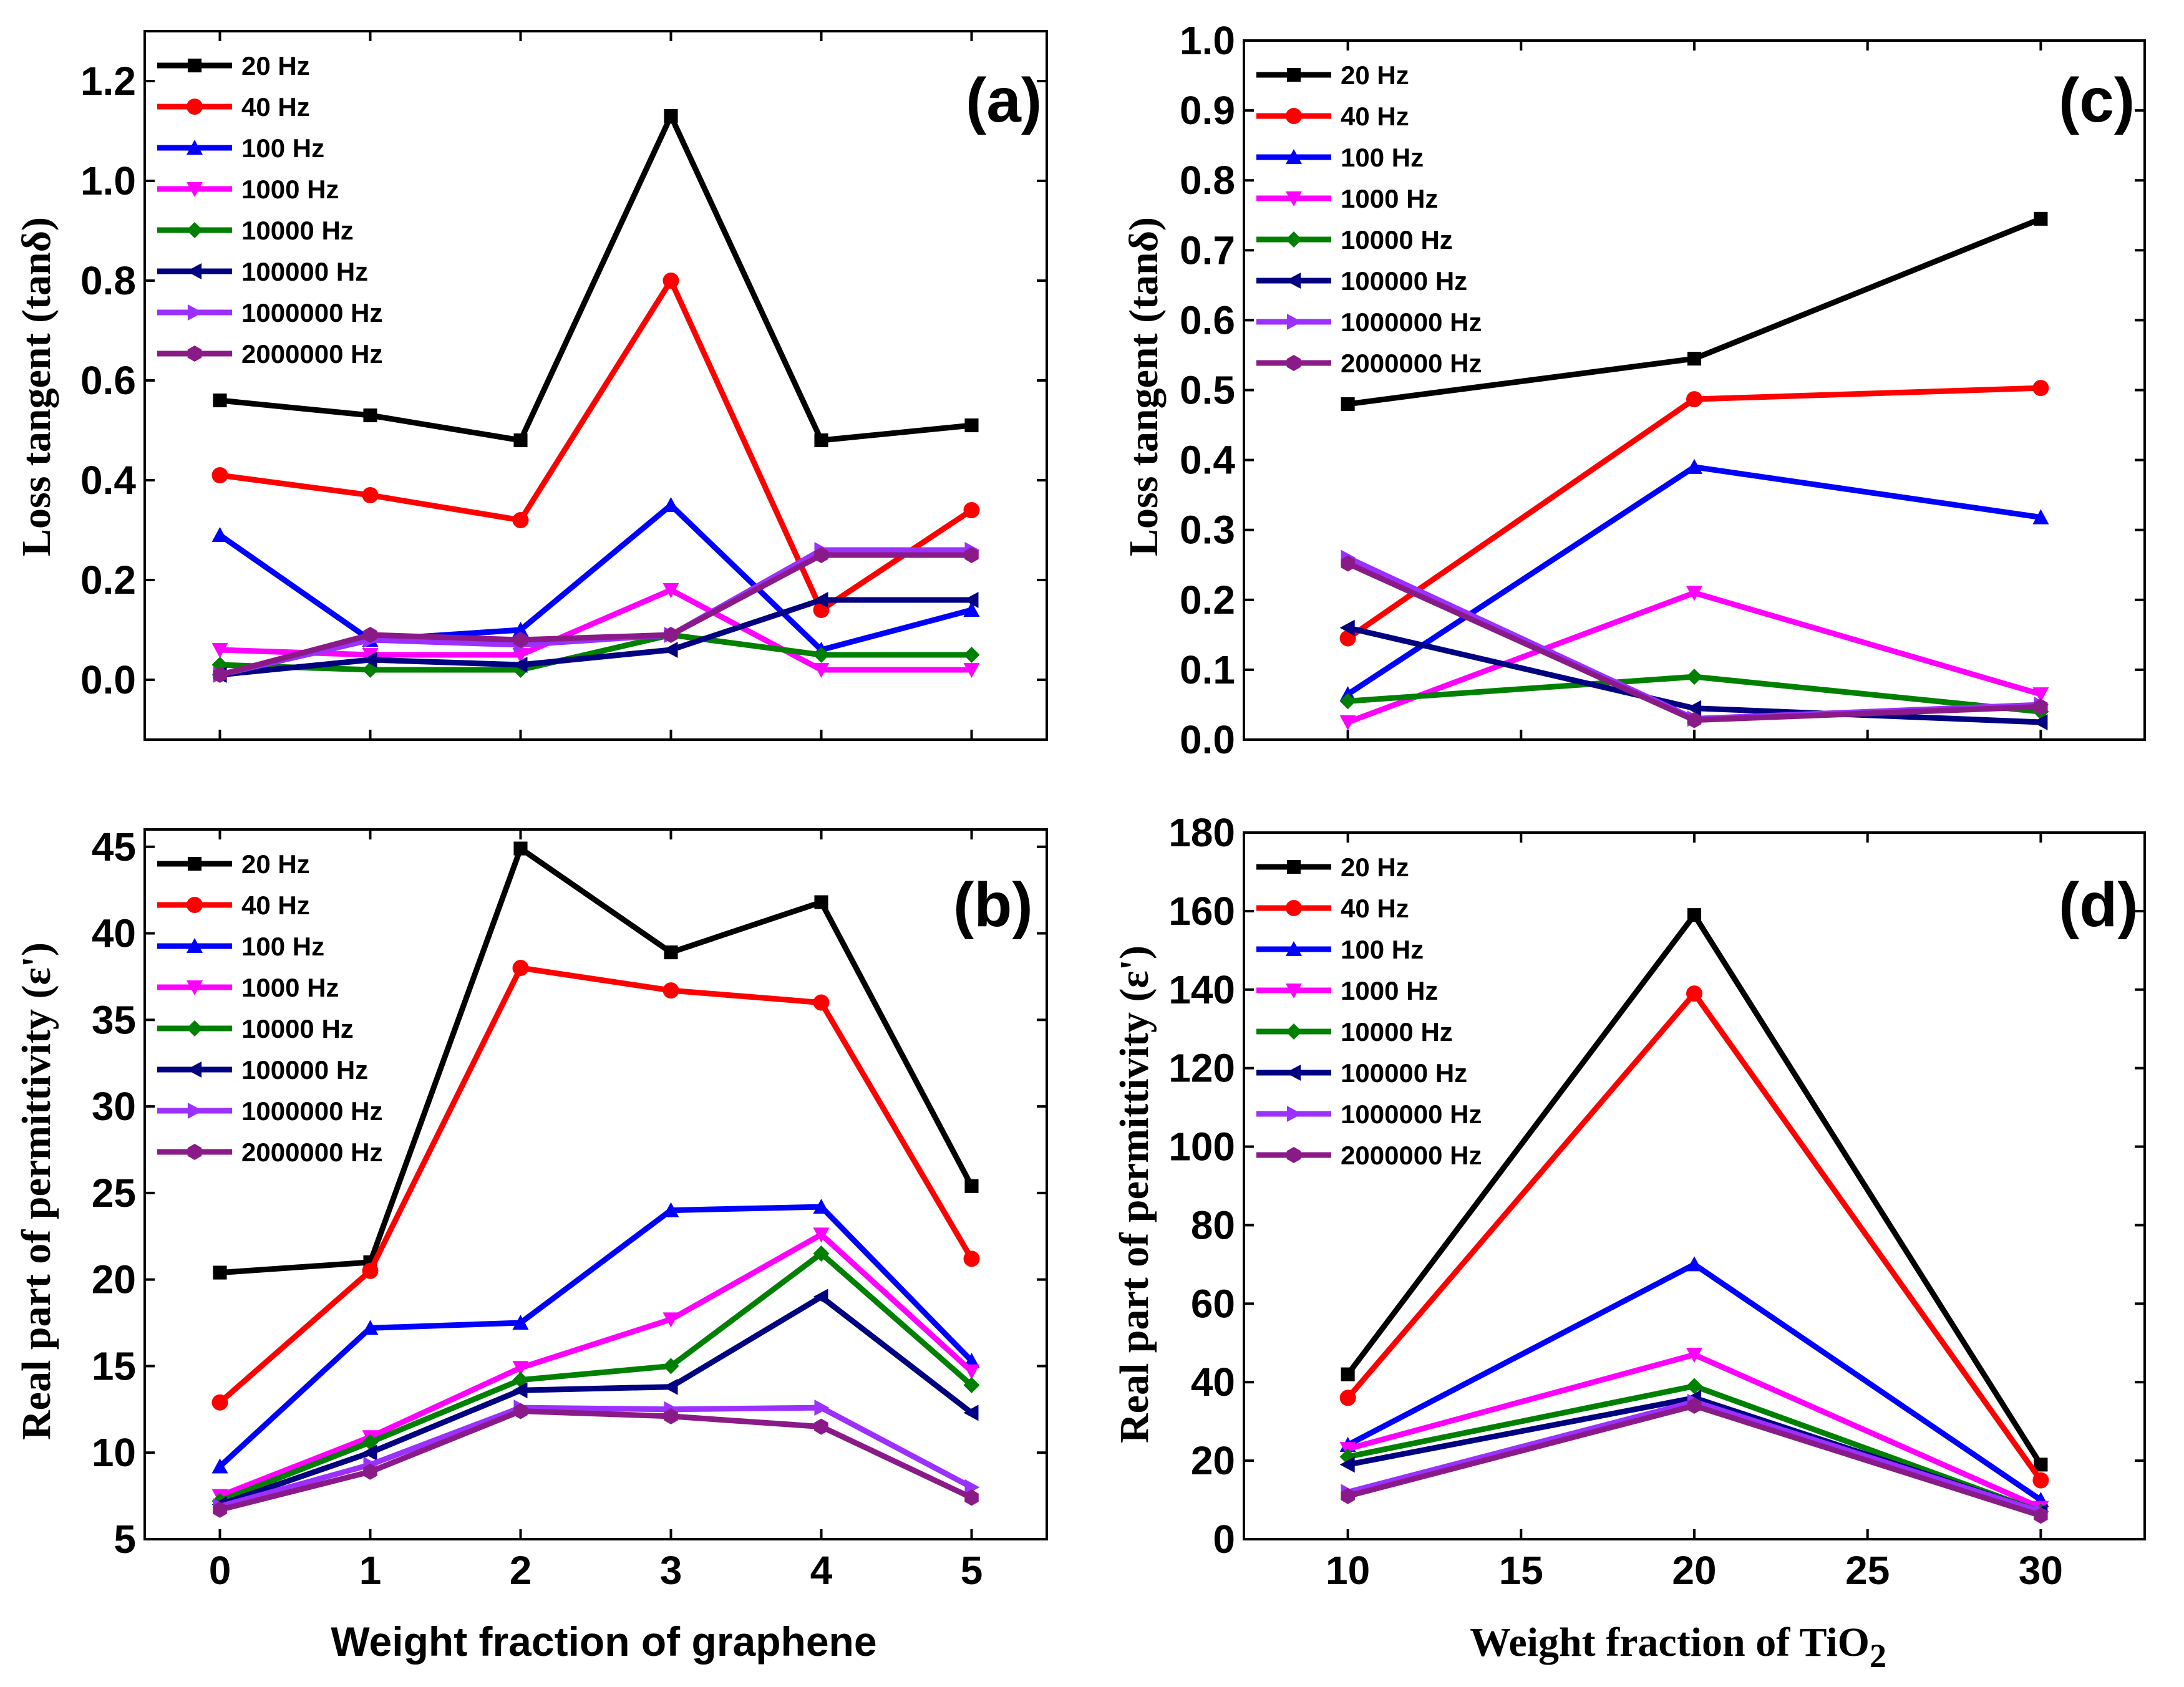  Describe the element at coordinates (270, 312) in the screenshot. I see `legend-item: 1000000 Hz` at that location.